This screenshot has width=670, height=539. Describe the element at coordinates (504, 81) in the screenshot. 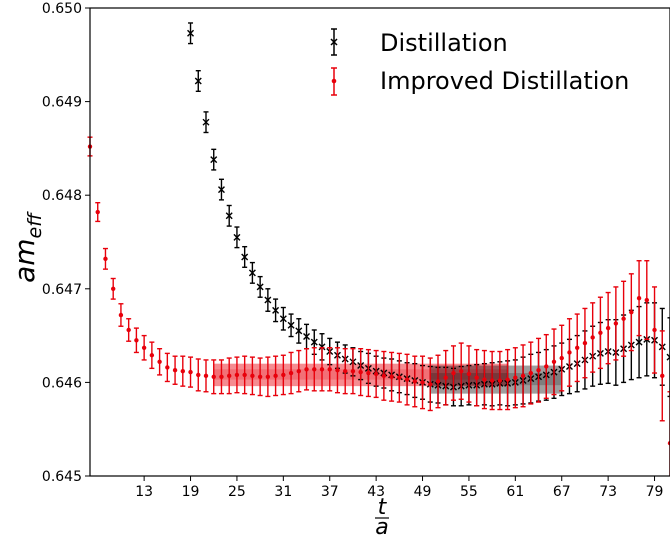

I see `legend-label-improved-distillation: Improved Distillation` at that location.